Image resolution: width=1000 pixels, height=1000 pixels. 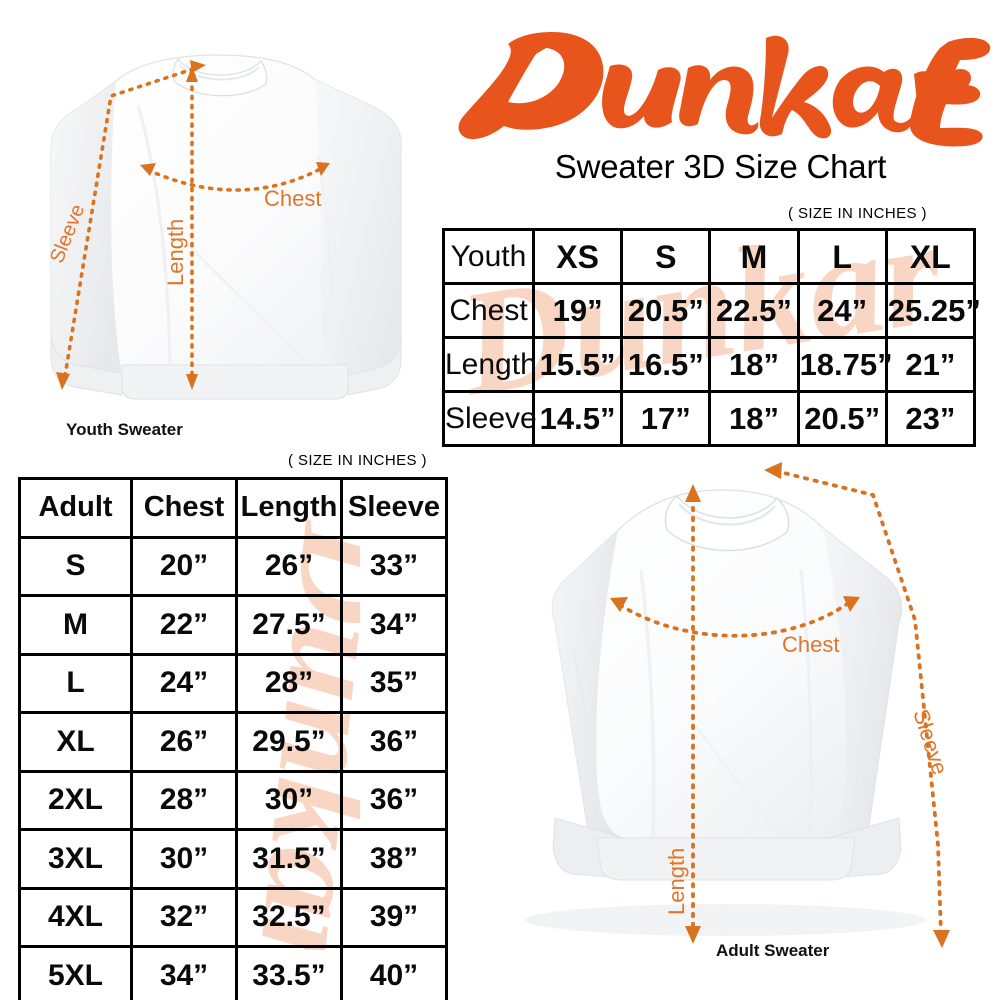 What do you see at coordinates (357, 460) in the screenshot?
I see `adult-units-note: ( SIZE IN INCHES )` at bounding box center [357, 460].